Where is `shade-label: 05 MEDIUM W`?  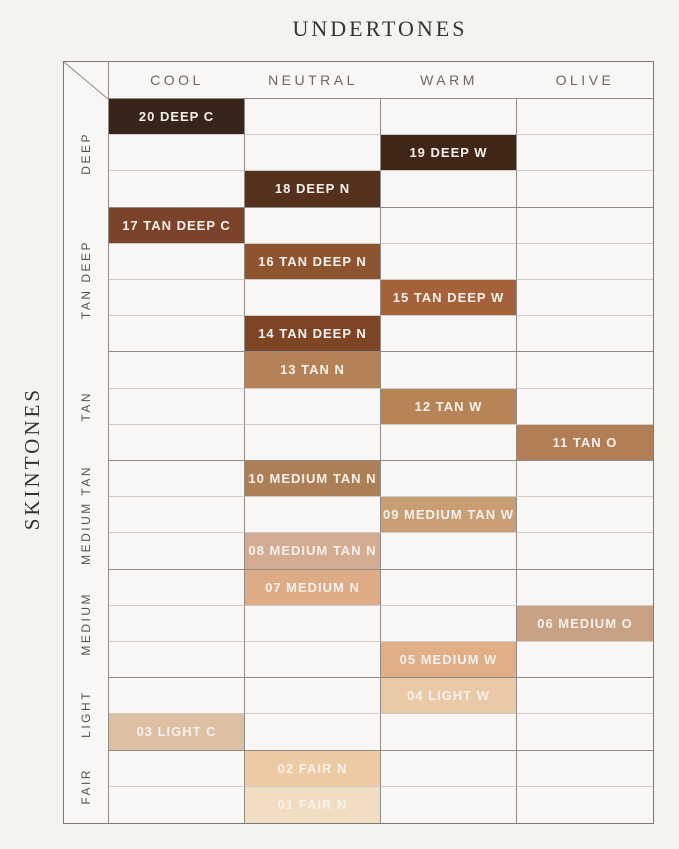
shade-label: 05 MEDIUM W is located at coordinates (448, 660).